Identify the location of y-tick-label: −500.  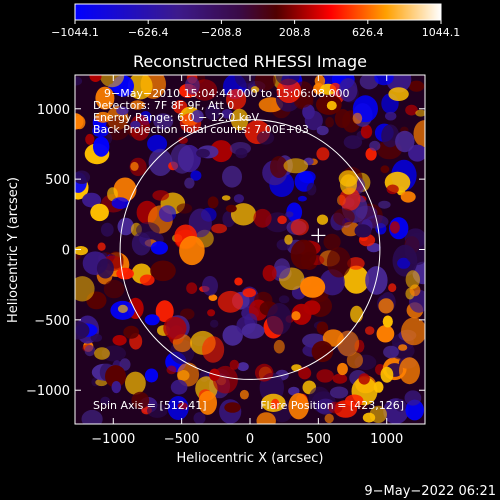
(52, 321).